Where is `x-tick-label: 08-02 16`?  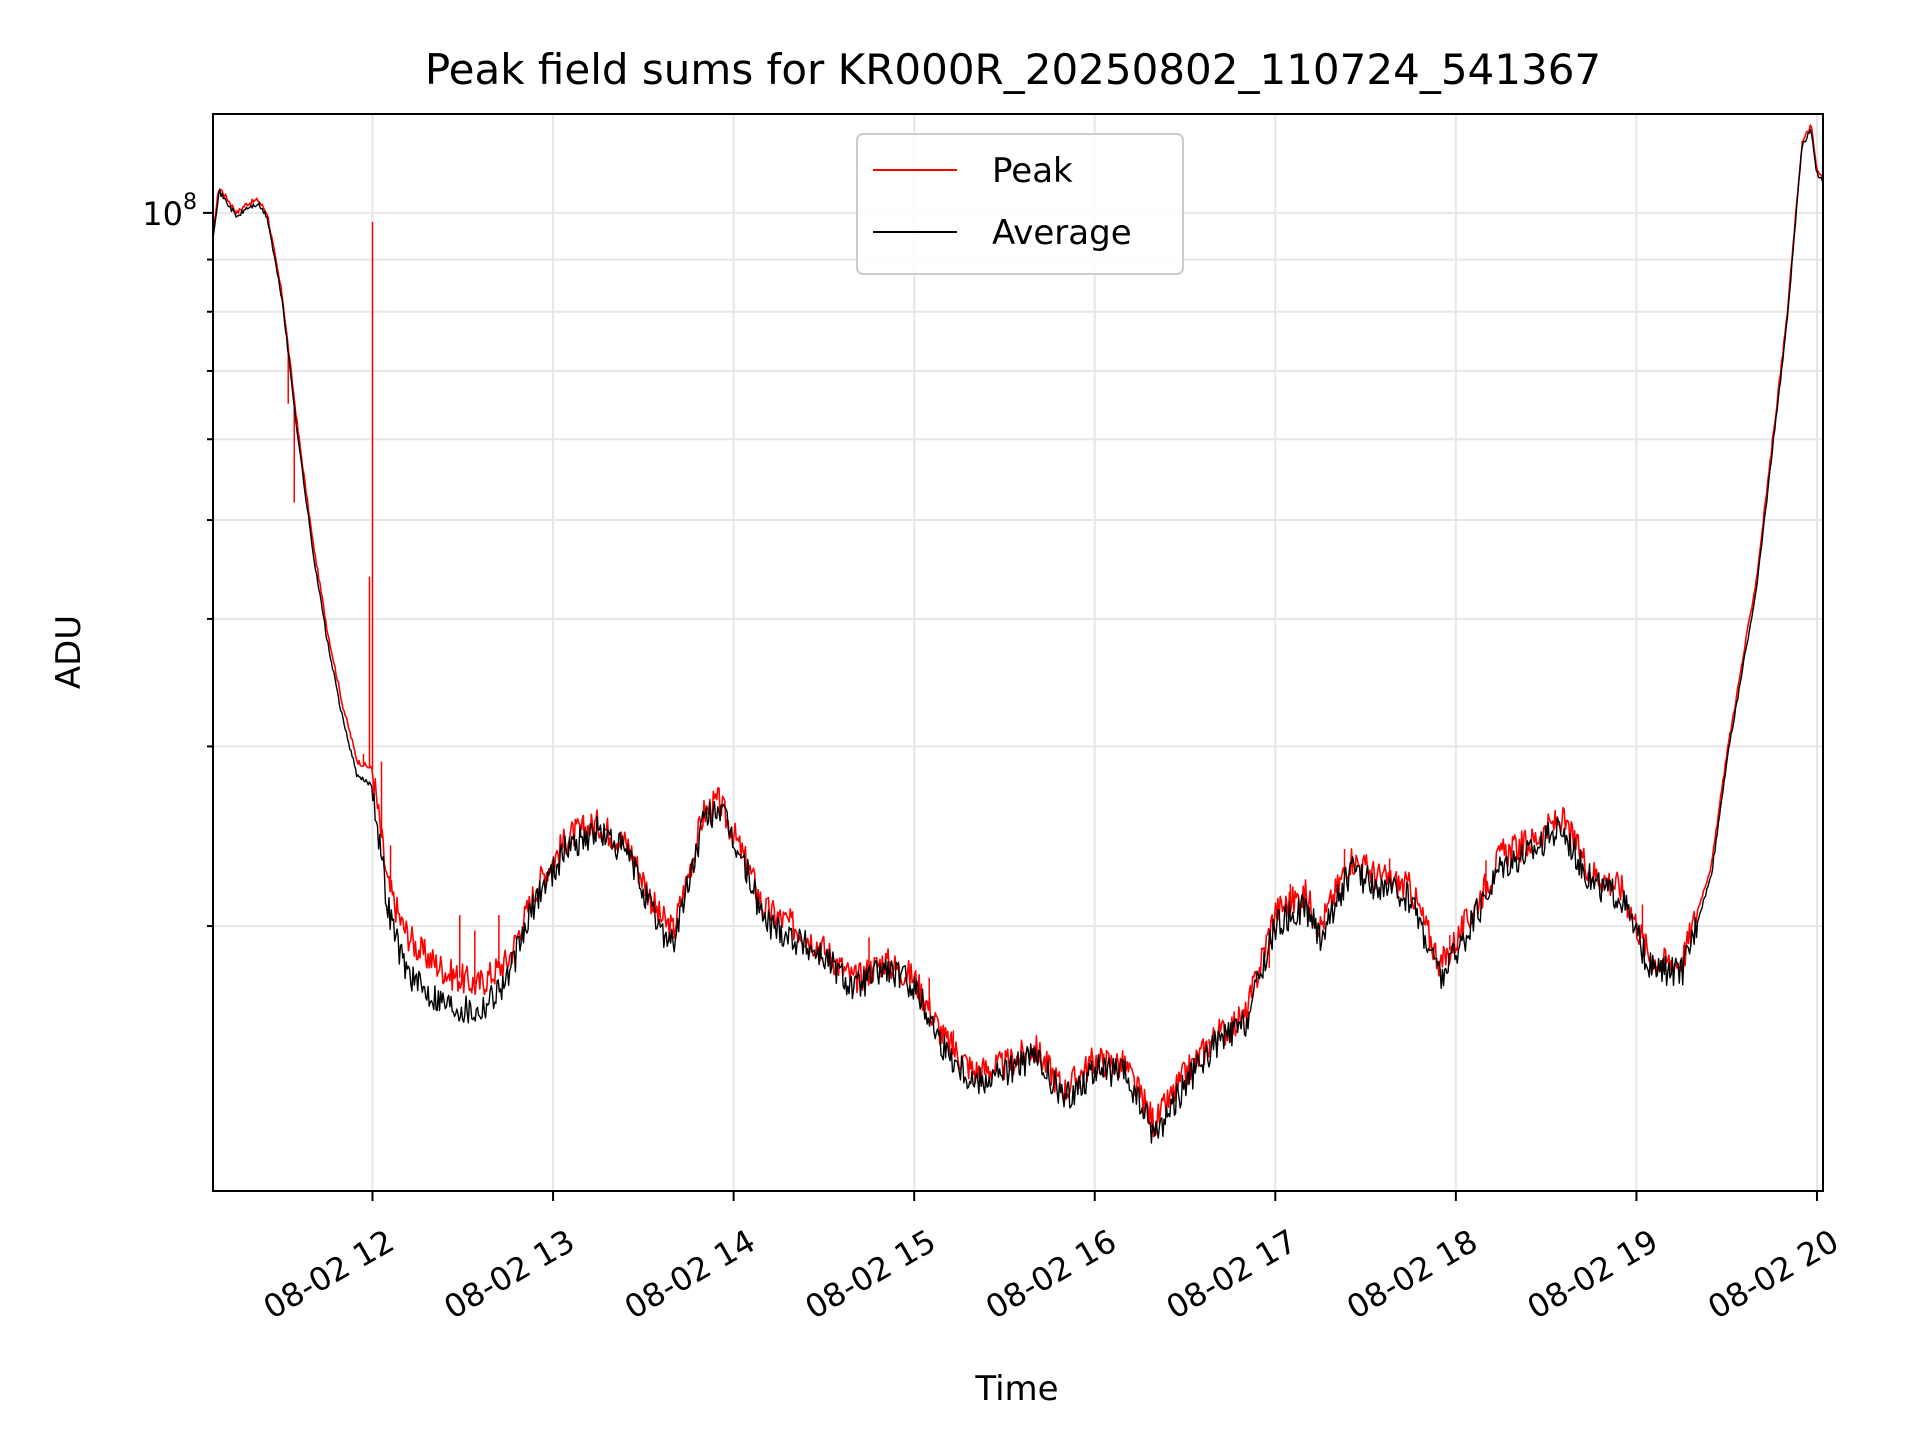
x-tick-label: 08-02 16 is located at coordinates (1051, 1274).